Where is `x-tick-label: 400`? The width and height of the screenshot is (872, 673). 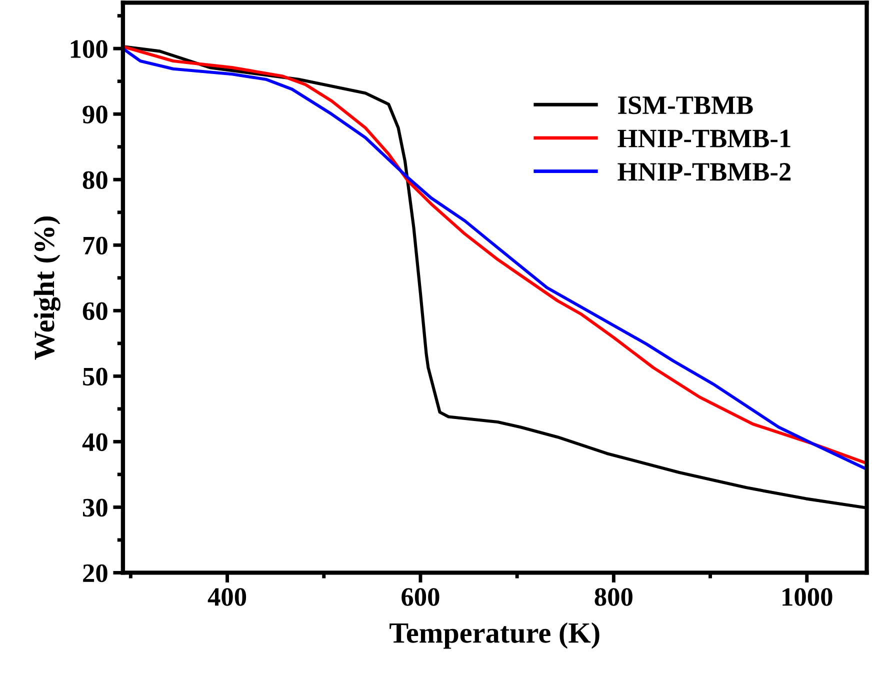
x-tick-label: 400 is located at coordinates (227, 597).